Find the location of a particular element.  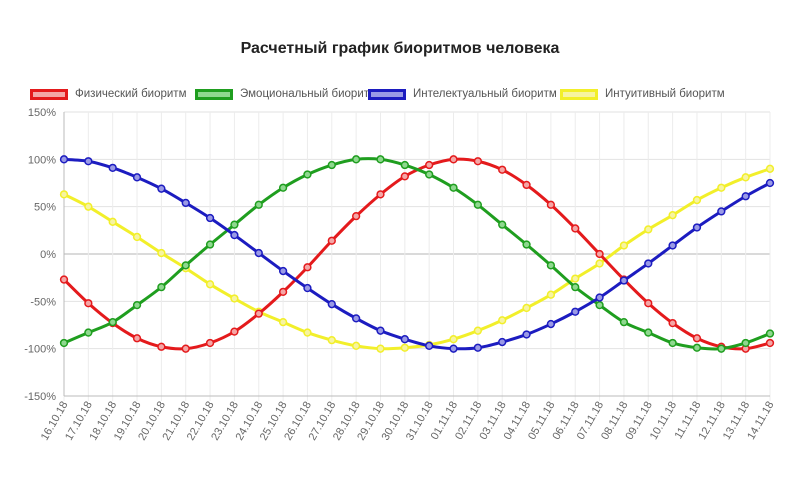

y-tick-label: 100% is located at coordinates (42, 160).